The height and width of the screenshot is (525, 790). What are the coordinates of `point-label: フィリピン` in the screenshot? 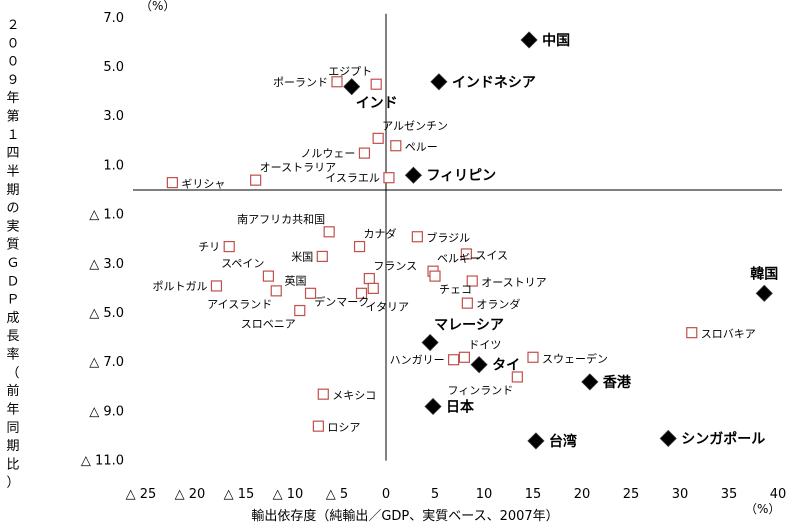 It's located at (461, 176).